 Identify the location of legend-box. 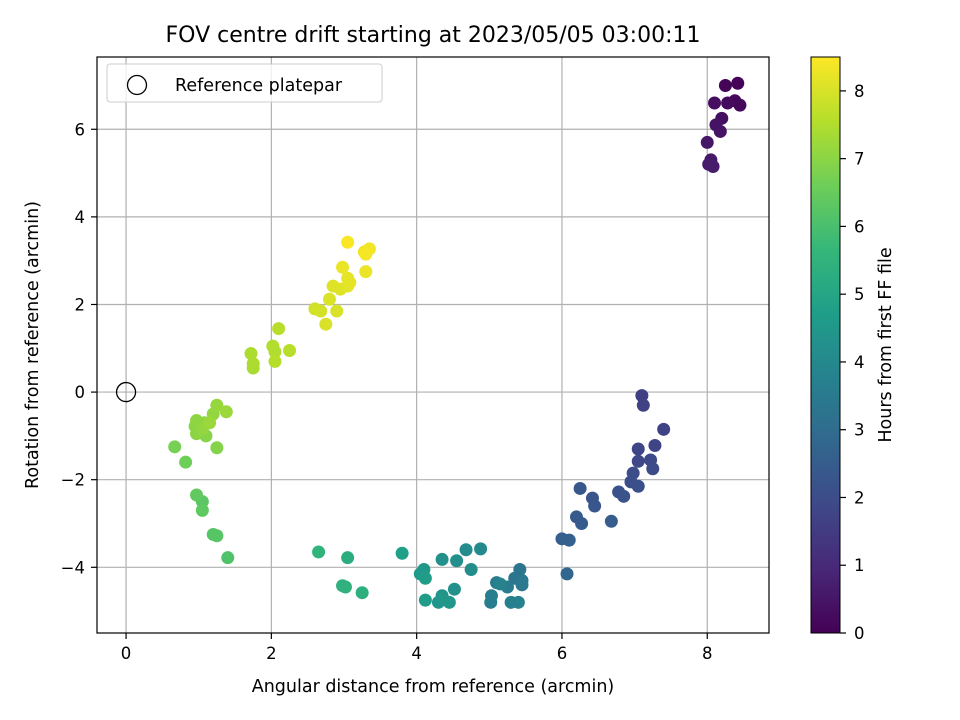
(244, 83).